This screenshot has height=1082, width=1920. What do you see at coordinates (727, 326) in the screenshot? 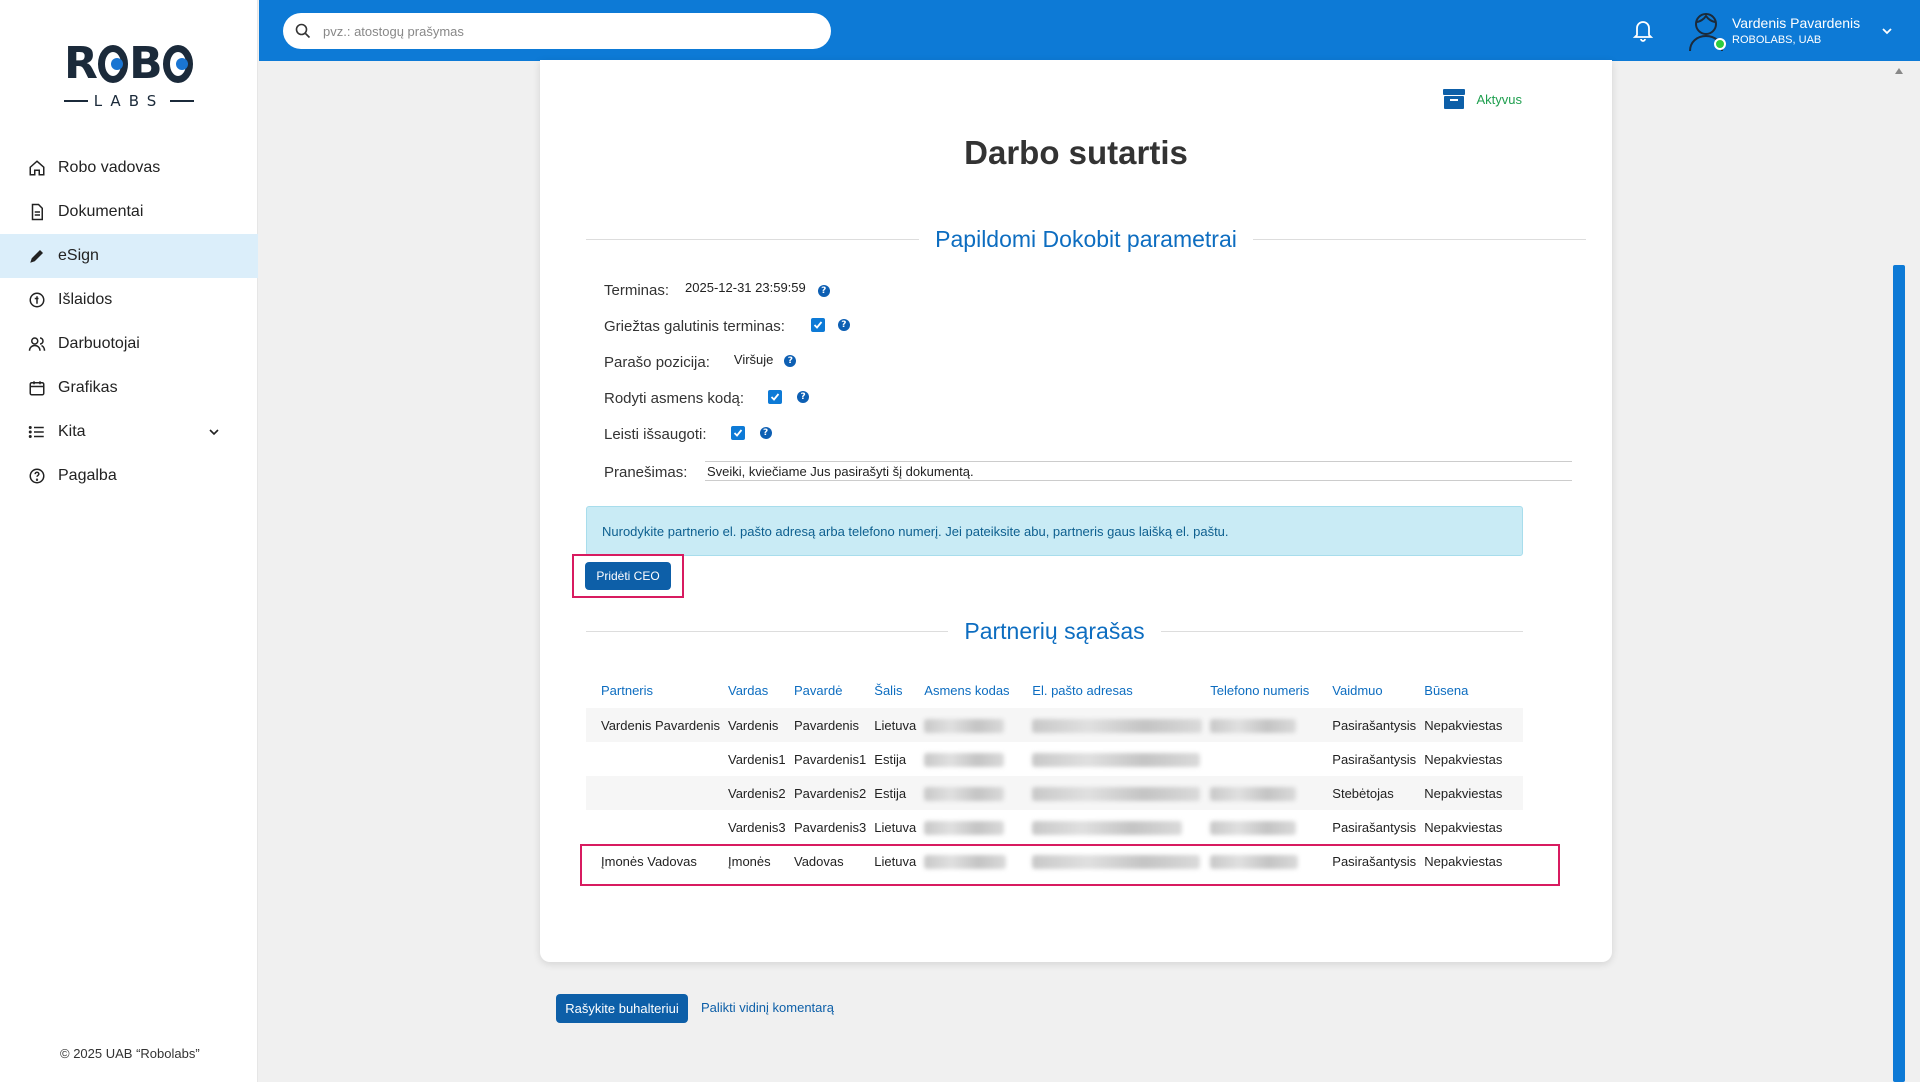
I see `strict-deadline-row: Griežtas galutinis terminas: ?` at bounding box center [727, 326].